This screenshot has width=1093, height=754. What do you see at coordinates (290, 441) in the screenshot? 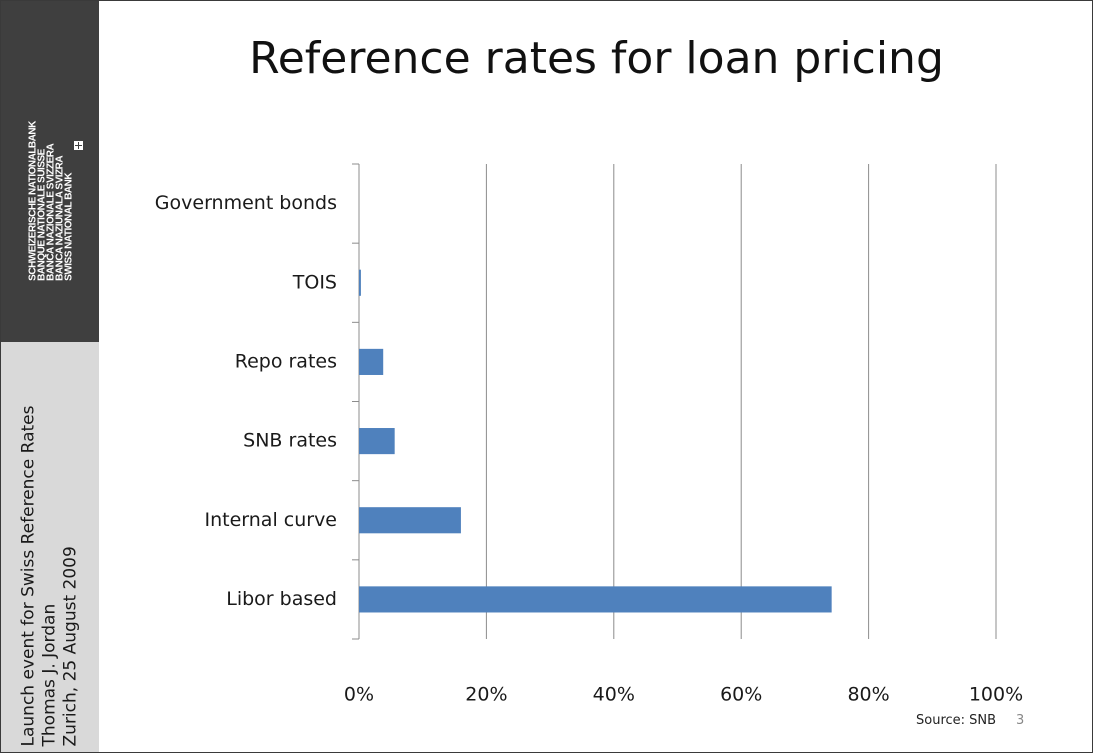
I see `category-label: SNB rates` at bounding box center [290, 441].